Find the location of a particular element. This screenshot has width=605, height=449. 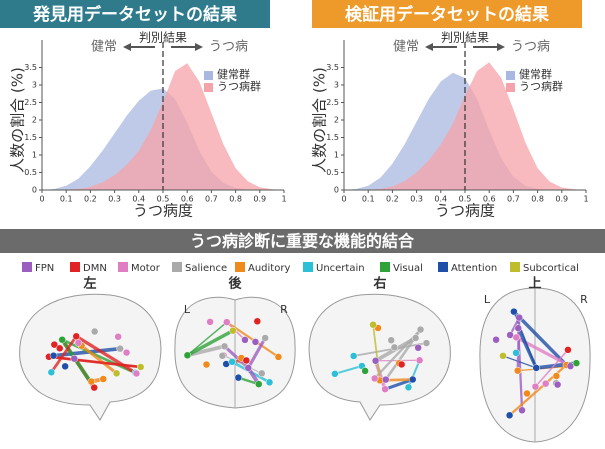

side-label: うつ病 is located at coordinates (228, 47).